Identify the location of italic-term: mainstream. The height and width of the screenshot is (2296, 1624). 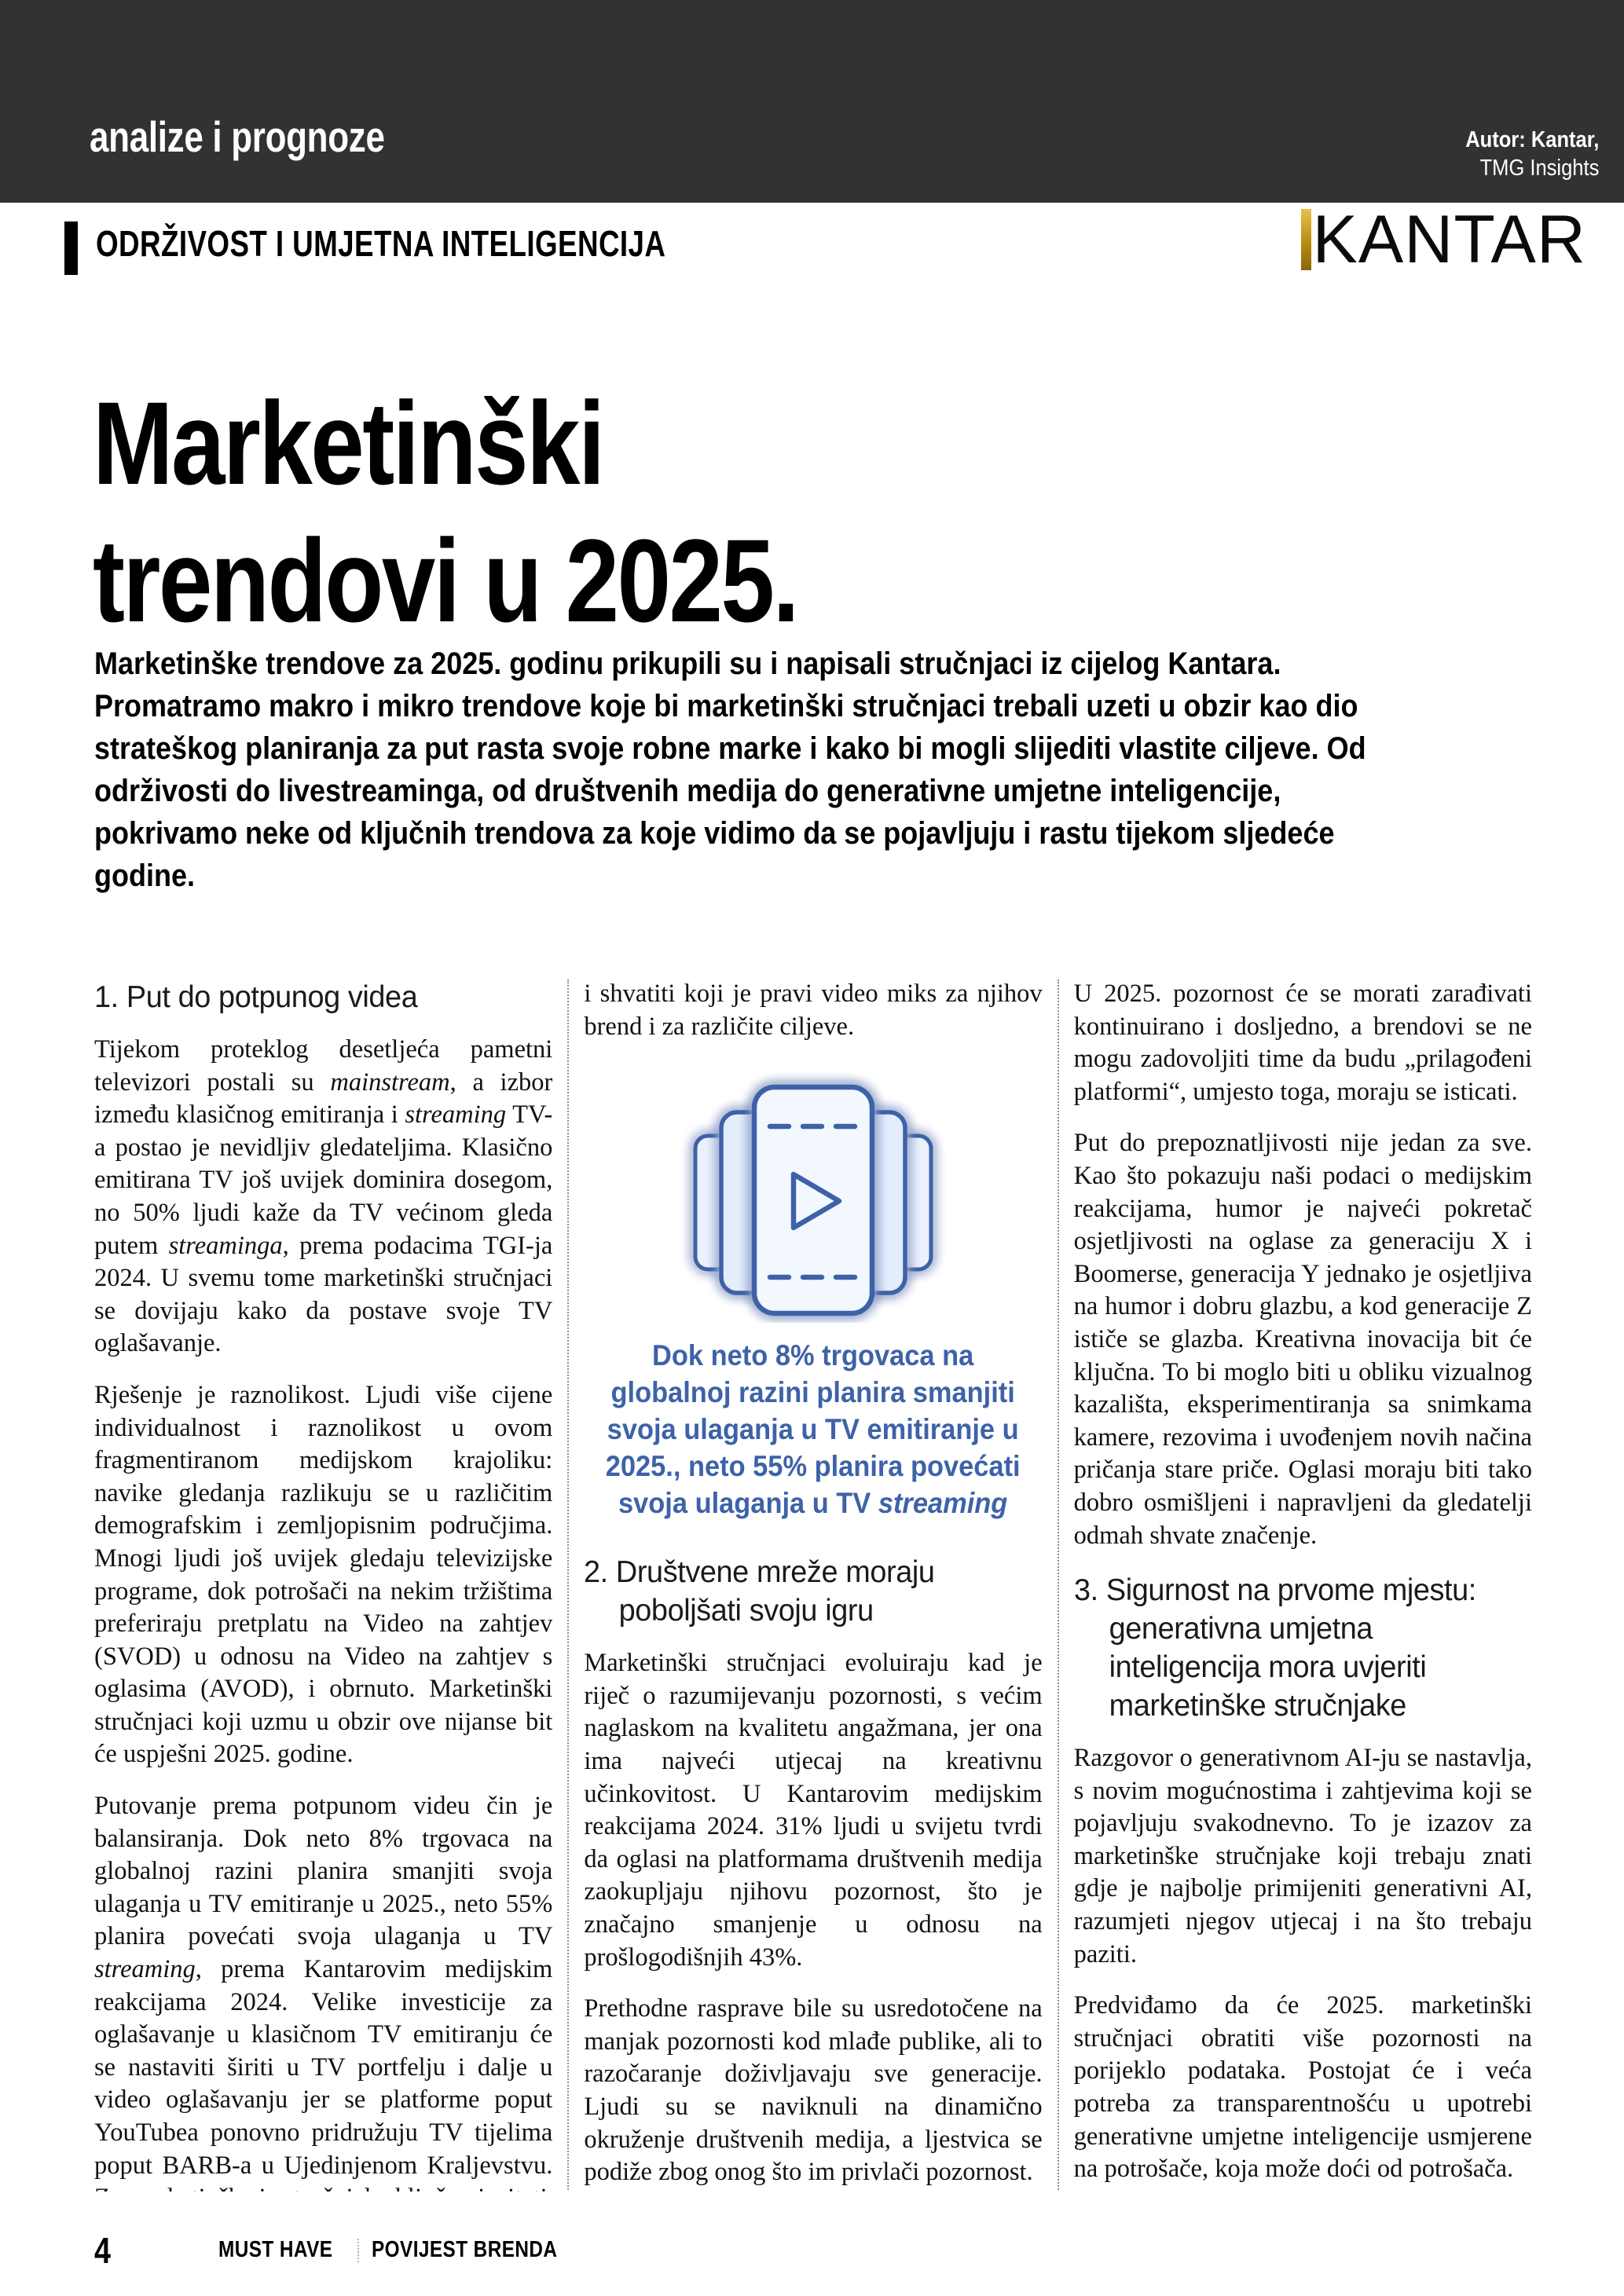
(390, 1082).